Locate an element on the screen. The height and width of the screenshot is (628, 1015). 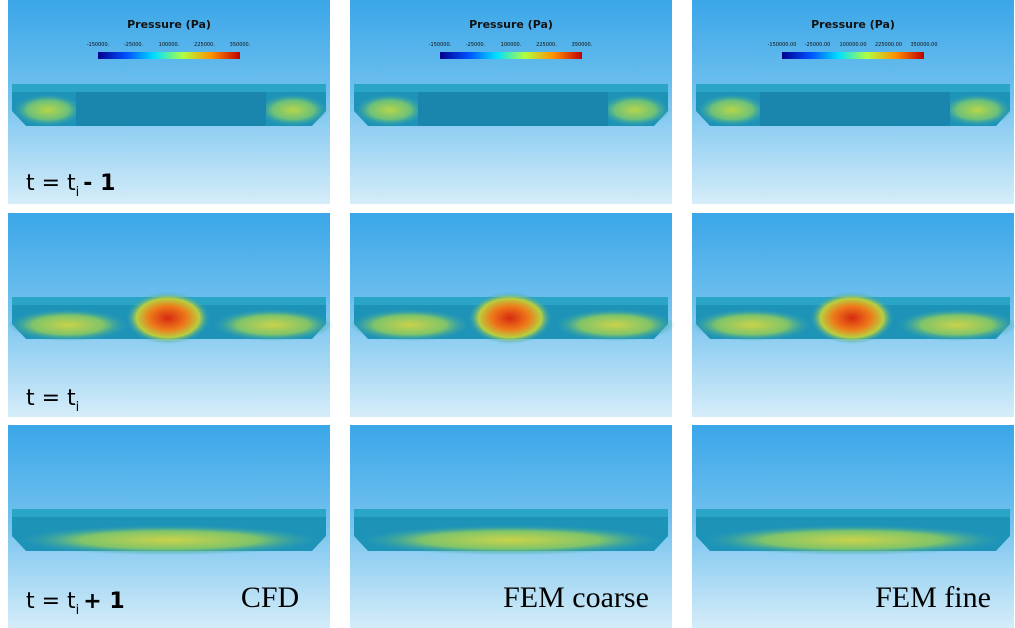
colorbar-tick-label: -150000.00 is located at coordinates (782, 45).